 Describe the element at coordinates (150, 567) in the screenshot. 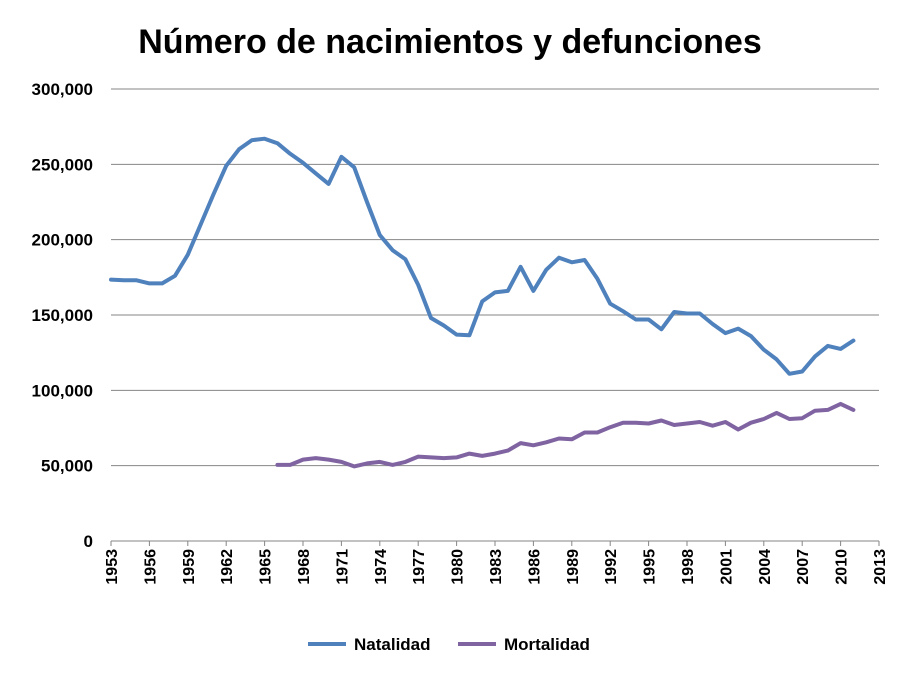

I see `x-tick-label: 1956` at that location.